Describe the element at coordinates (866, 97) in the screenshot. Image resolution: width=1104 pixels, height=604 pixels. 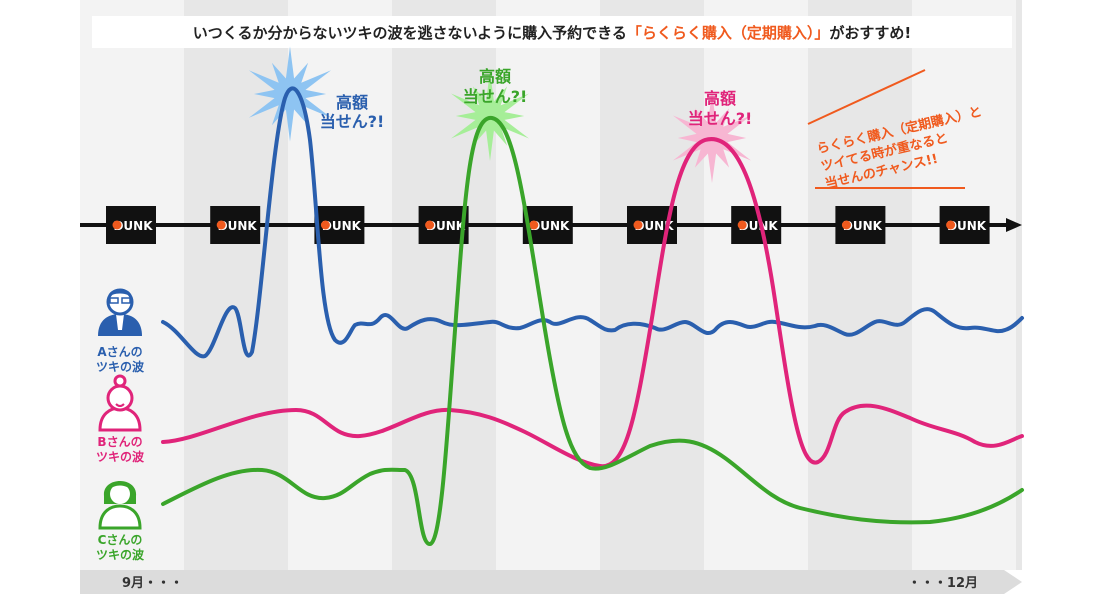
I see `note-top-line` at that location.